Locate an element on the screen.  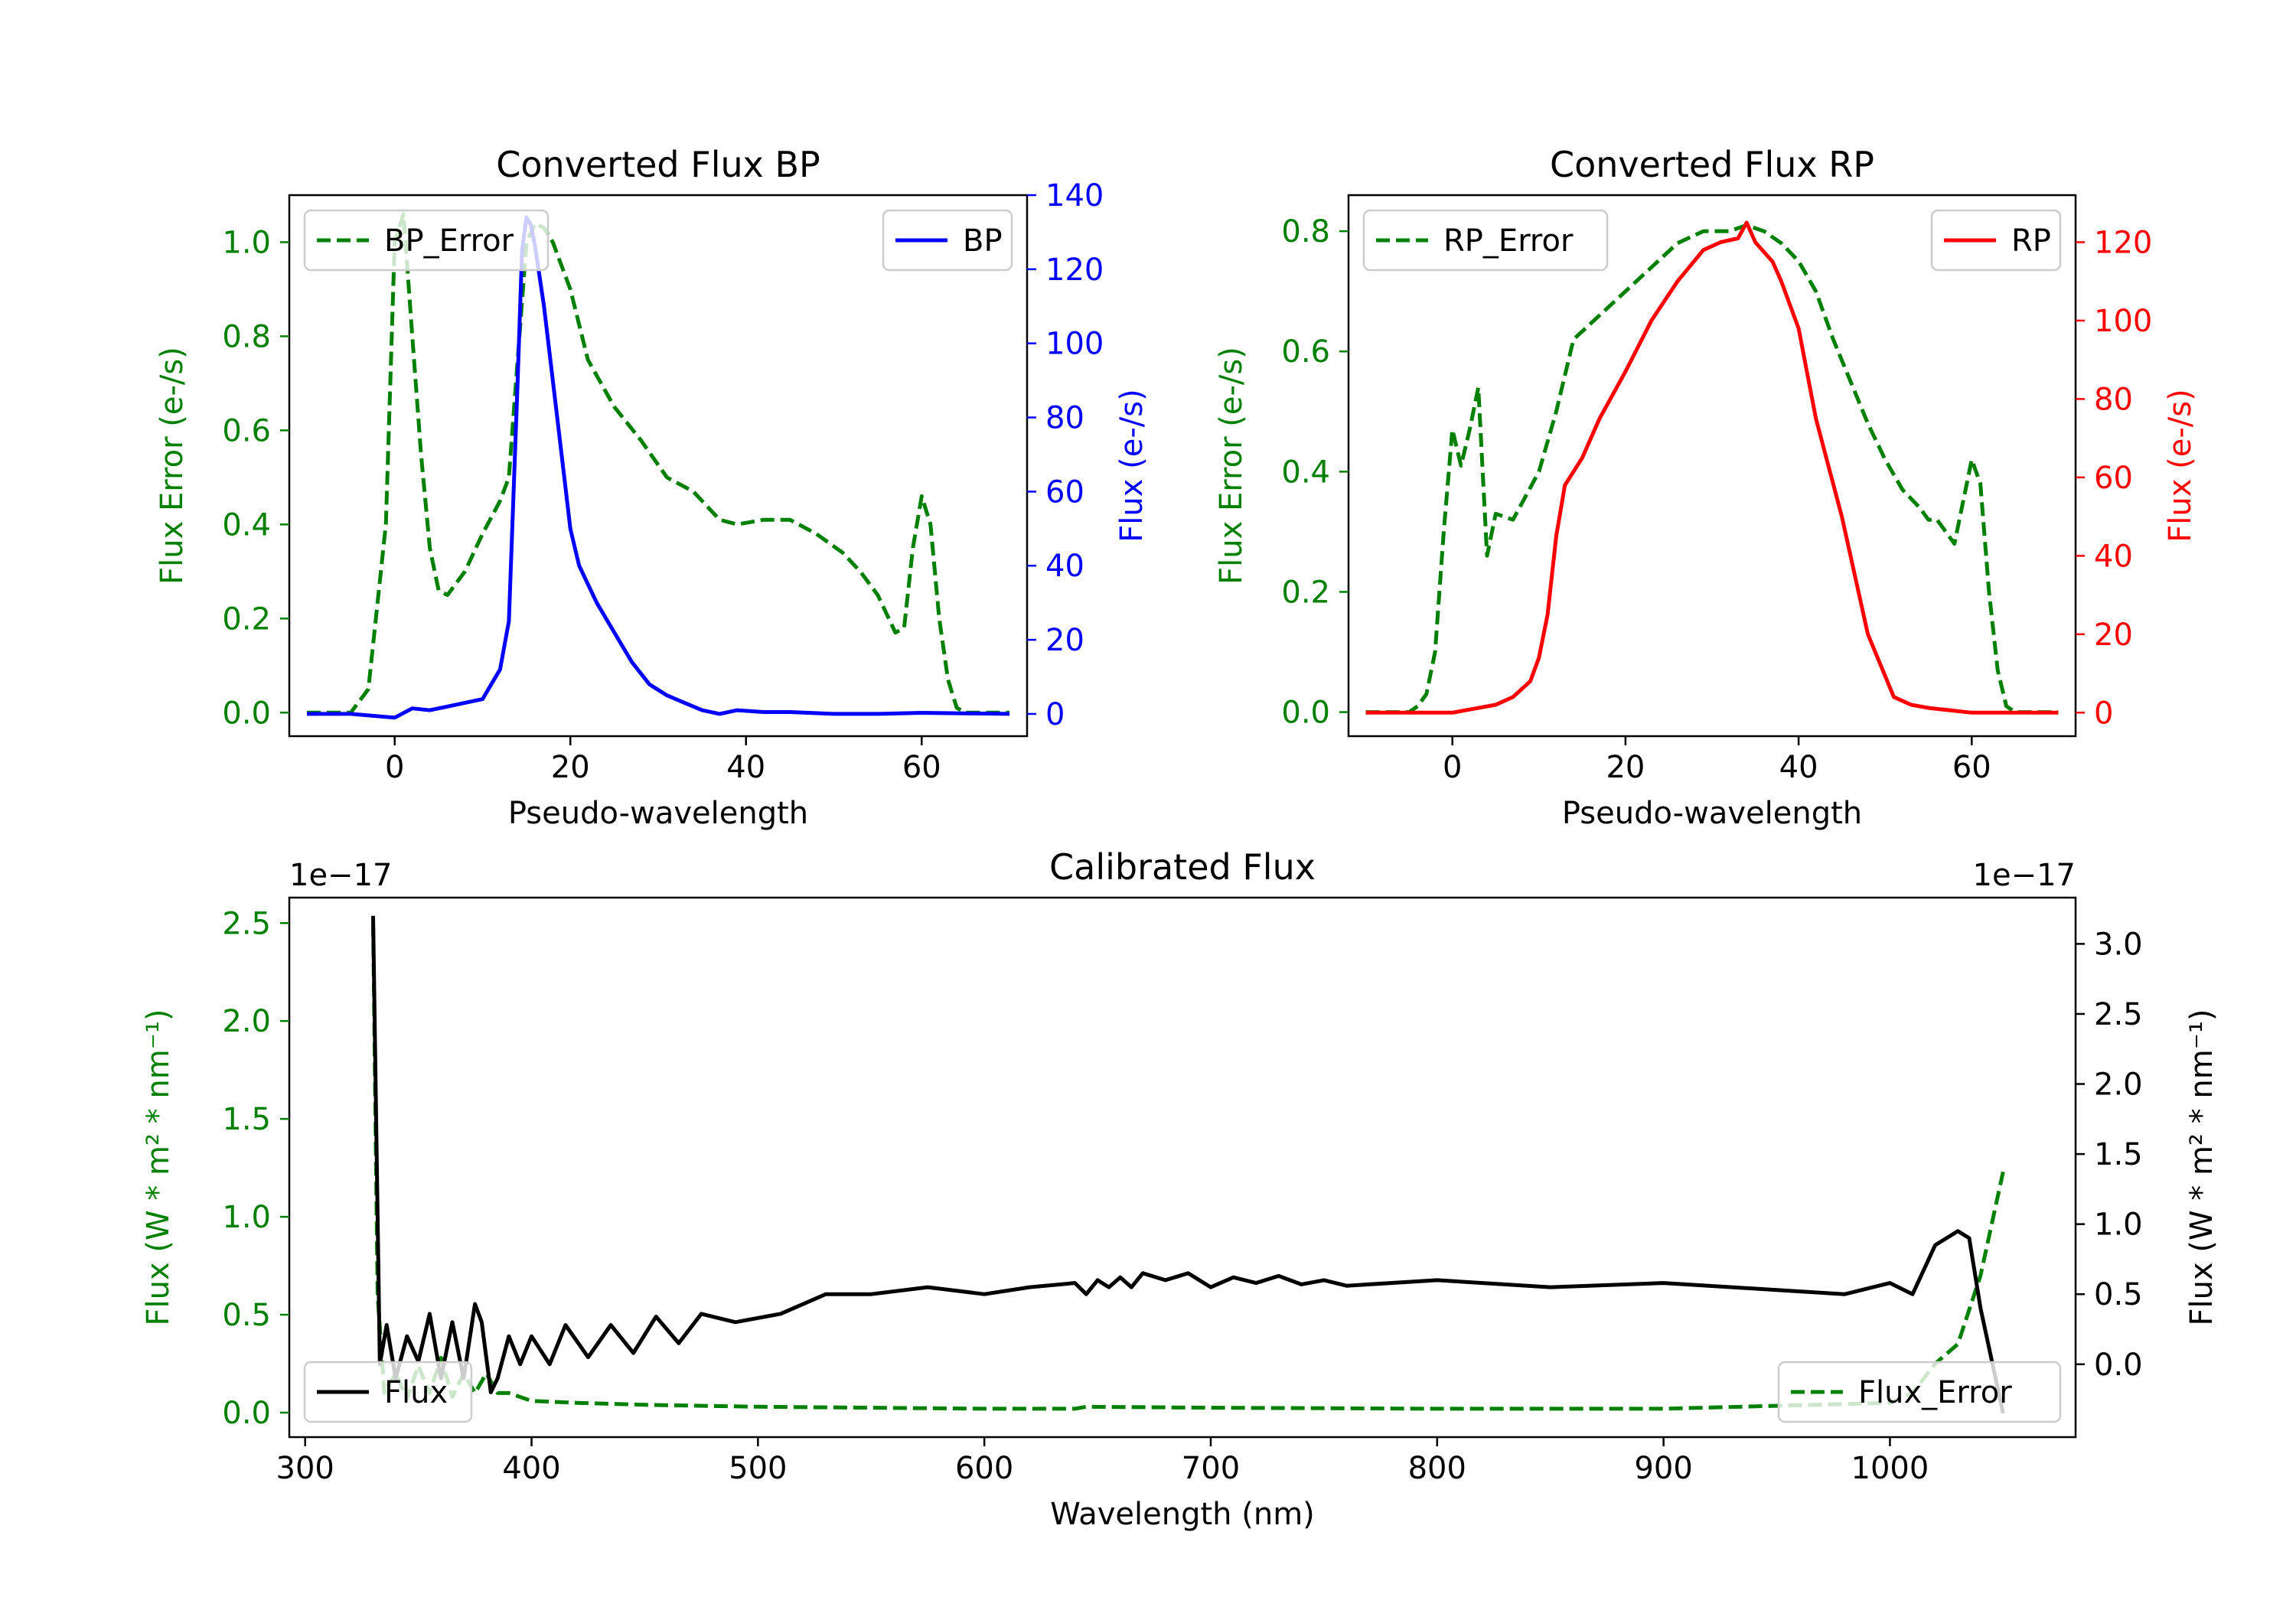
x-tick-label: 800 is located at coordinates (1437, 1468).